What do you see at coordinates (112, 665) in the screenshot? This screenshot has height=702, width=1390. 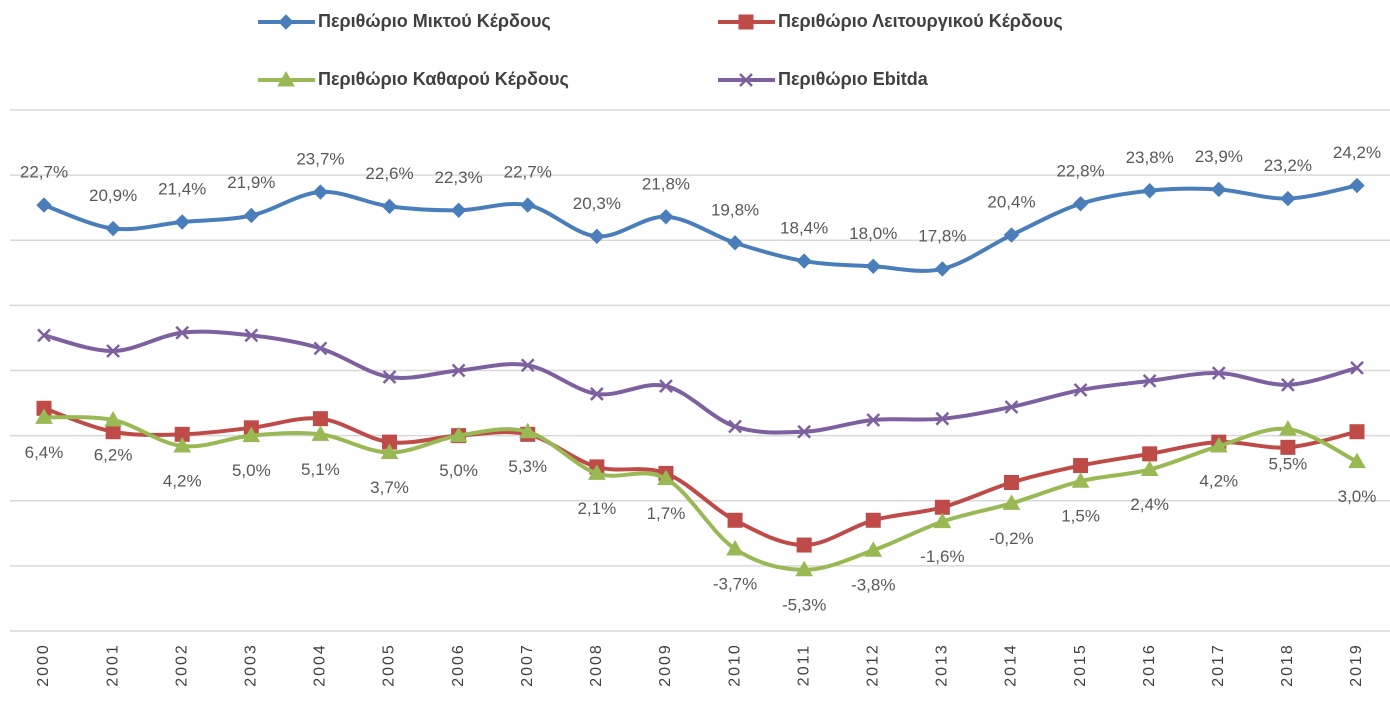 I see `x-tick-label: 2001` at bounding box center [112, 665].